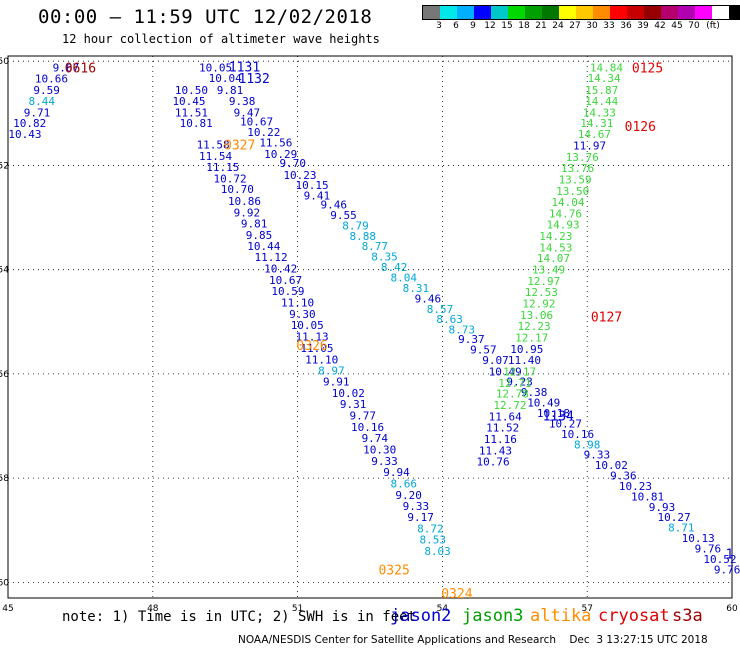 Image resolution: width=740 pixels, height=650 pixels. What do you see at coordinates (473, 26) in the screenshot?
I see `colorbar-tick: 9` at bounding box center [473, 26].